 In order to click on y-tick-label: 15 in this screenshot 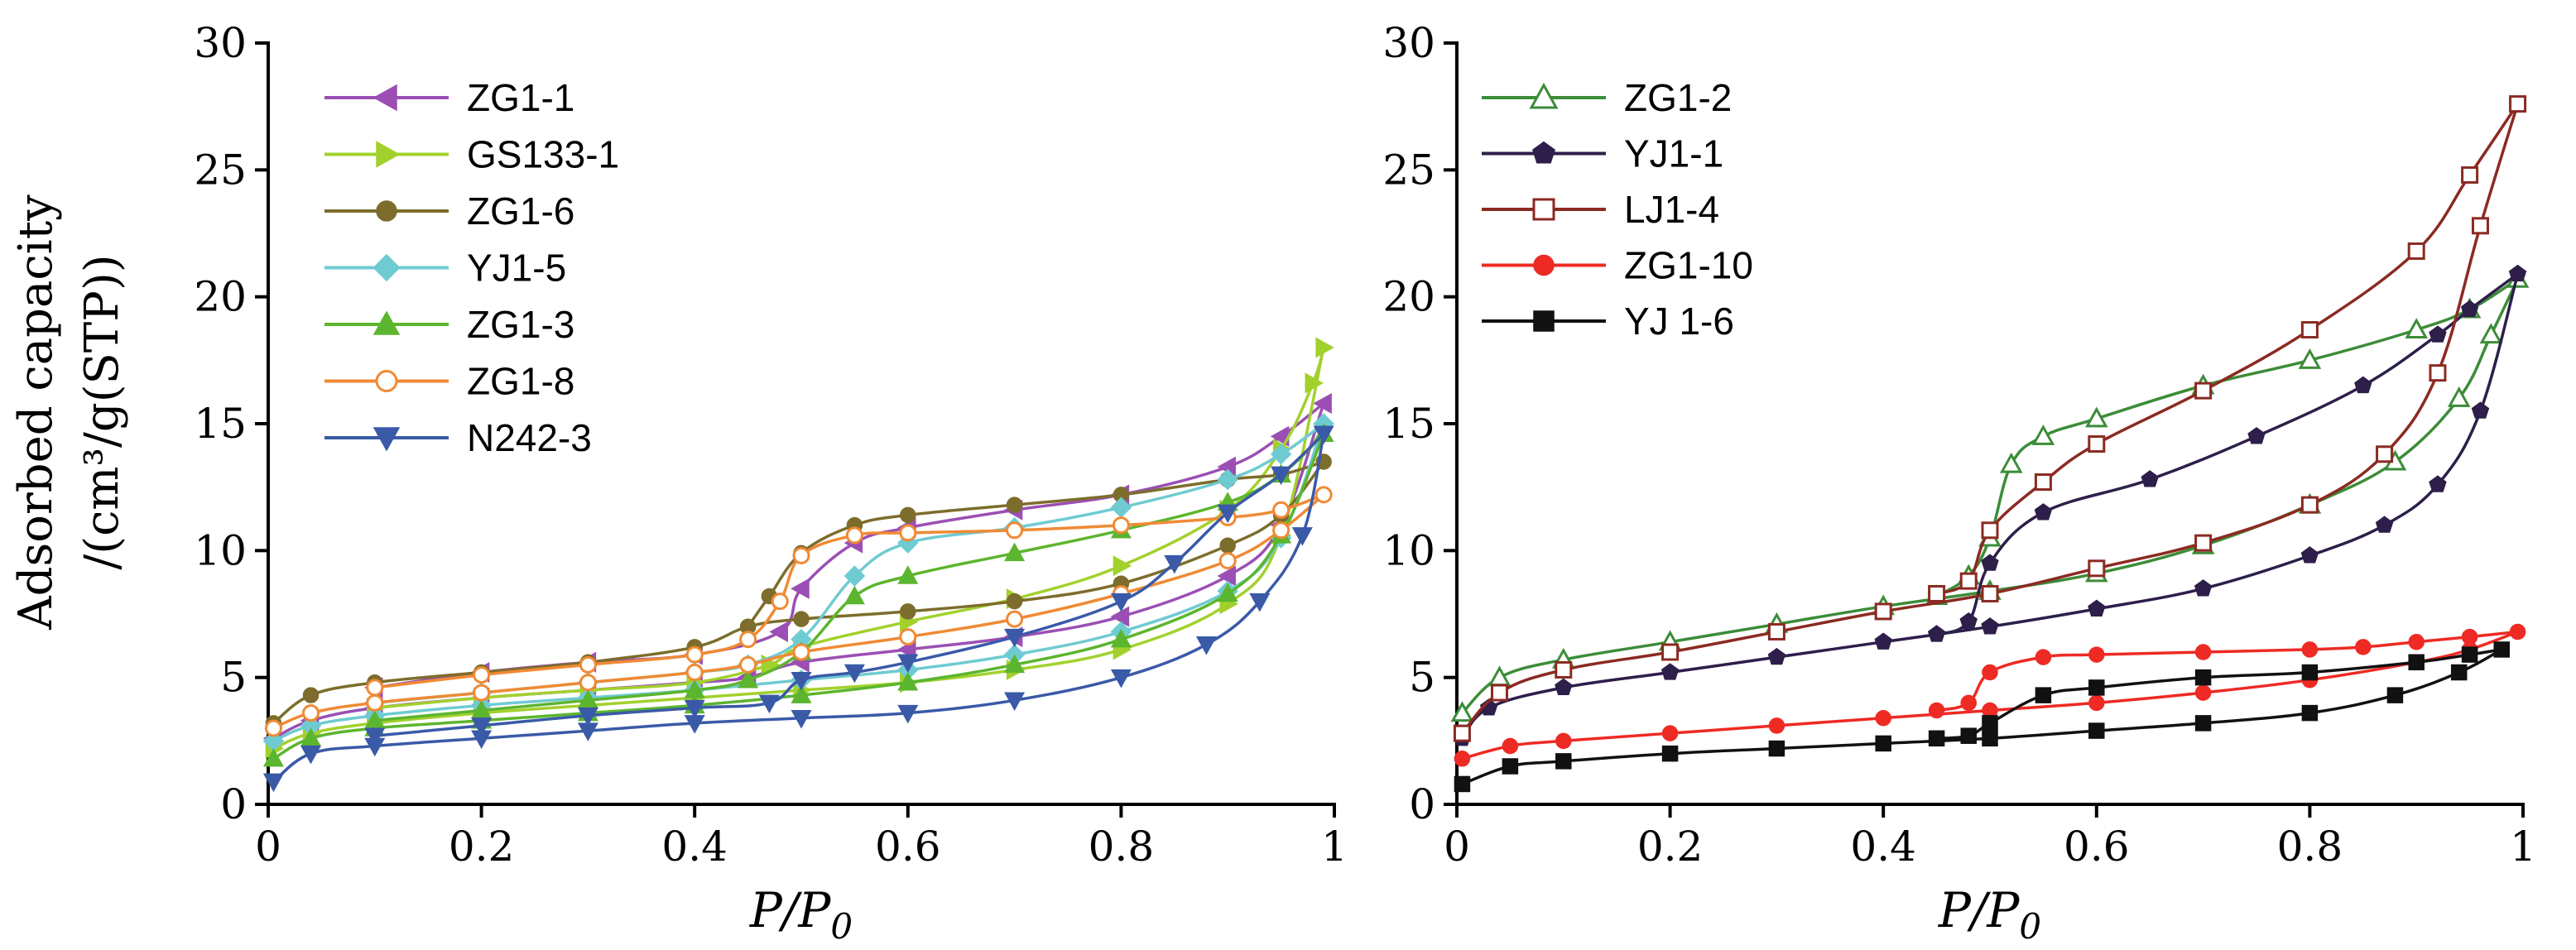, I will do `click(1408, 424)`.